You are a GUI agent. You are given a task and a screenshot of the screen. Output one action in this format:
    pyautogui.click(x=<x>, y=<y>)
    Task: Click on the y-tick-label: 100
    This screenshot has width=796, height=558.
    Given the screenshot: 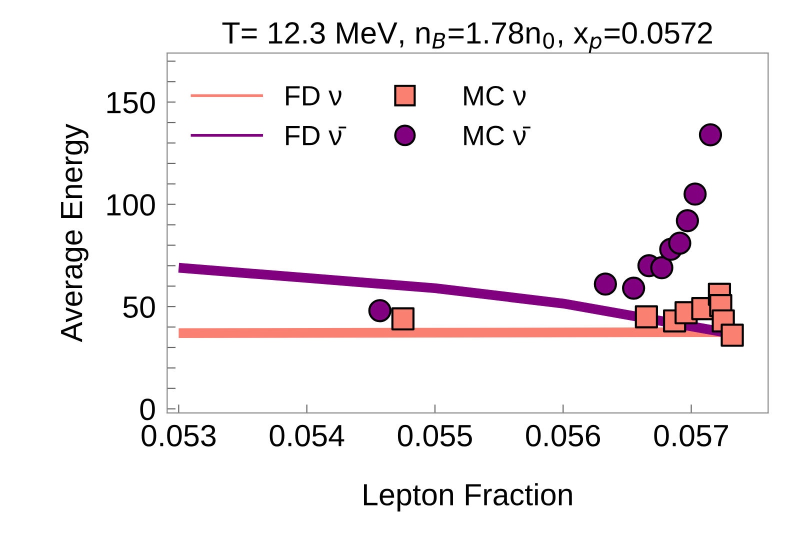 What is the action you would take?
    pyautogui.click(x=131, y=205)
    